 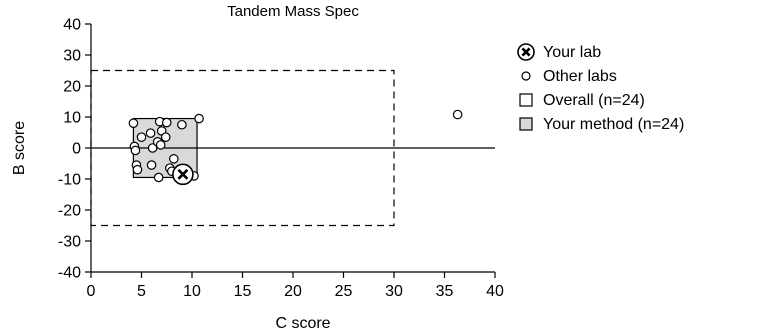 I want to click on legend-method-marker, so click(x=526, y=124).